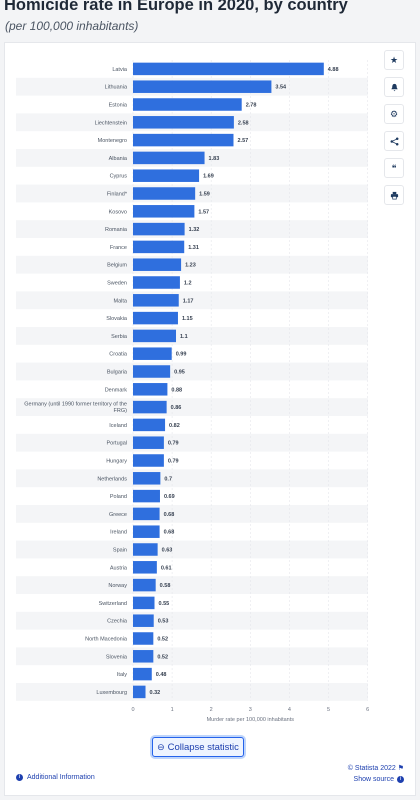 Image resolution: width=420 pixels, height=800 pixels. Describe the element at coordinates (132, 710) in the screenshot. I see `x-tick-label: 0` at that location.